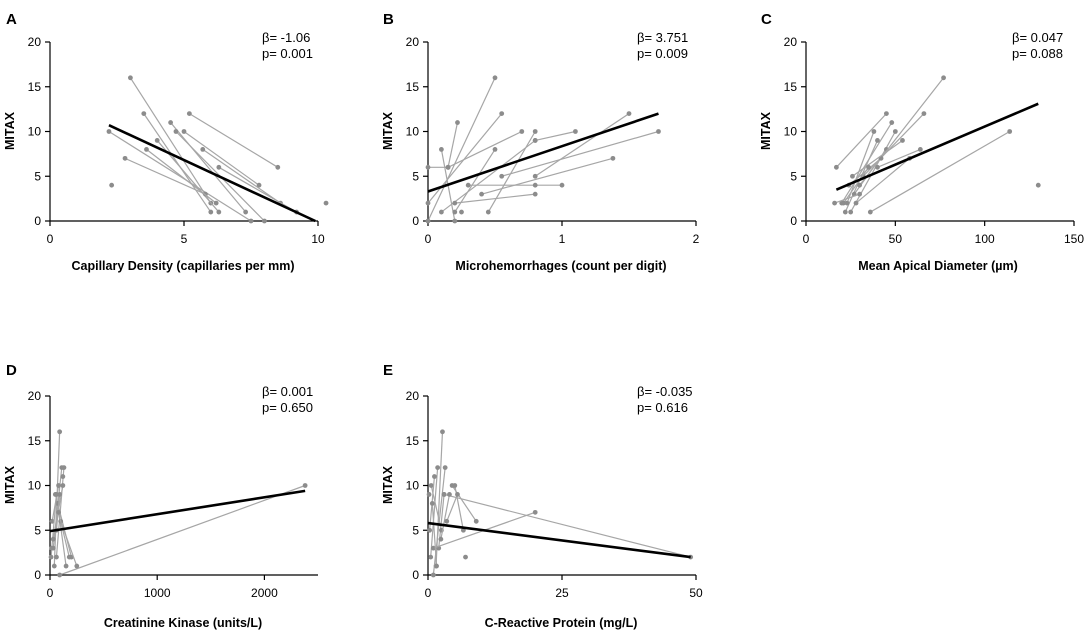 The height and width of the screenshot is (635, 1084). What do you see at coordinates (665, 391) in the screenshot?
I see `beta-value: β= -0.035` at bounding box center [665, 391].